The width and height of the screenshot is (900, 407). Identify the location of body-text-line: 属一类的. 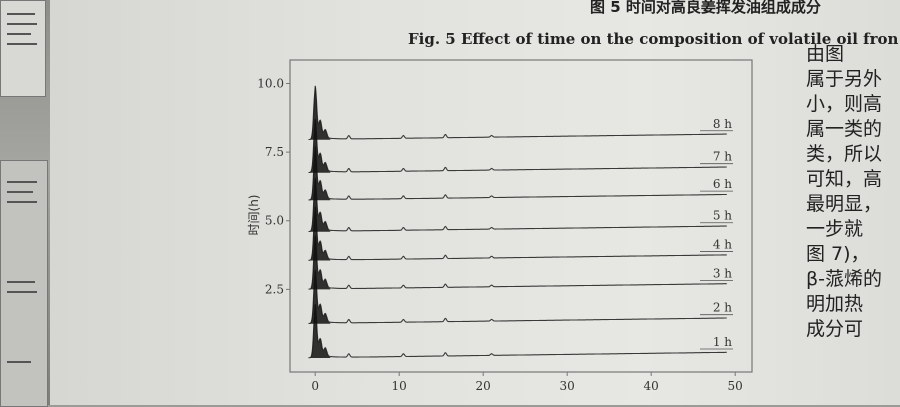
(844, 129).